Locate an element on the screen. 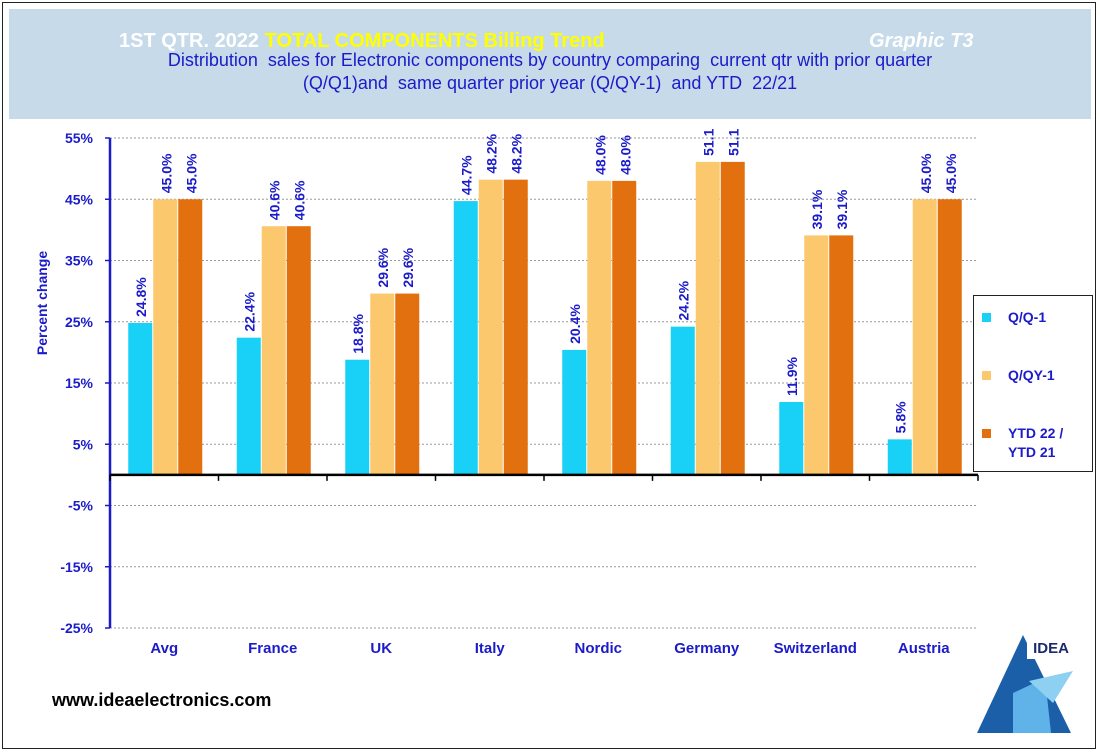 The height and width of the screenshot is (753, 1100). y-tick-label: -5% is located at coordinates (80, 506).